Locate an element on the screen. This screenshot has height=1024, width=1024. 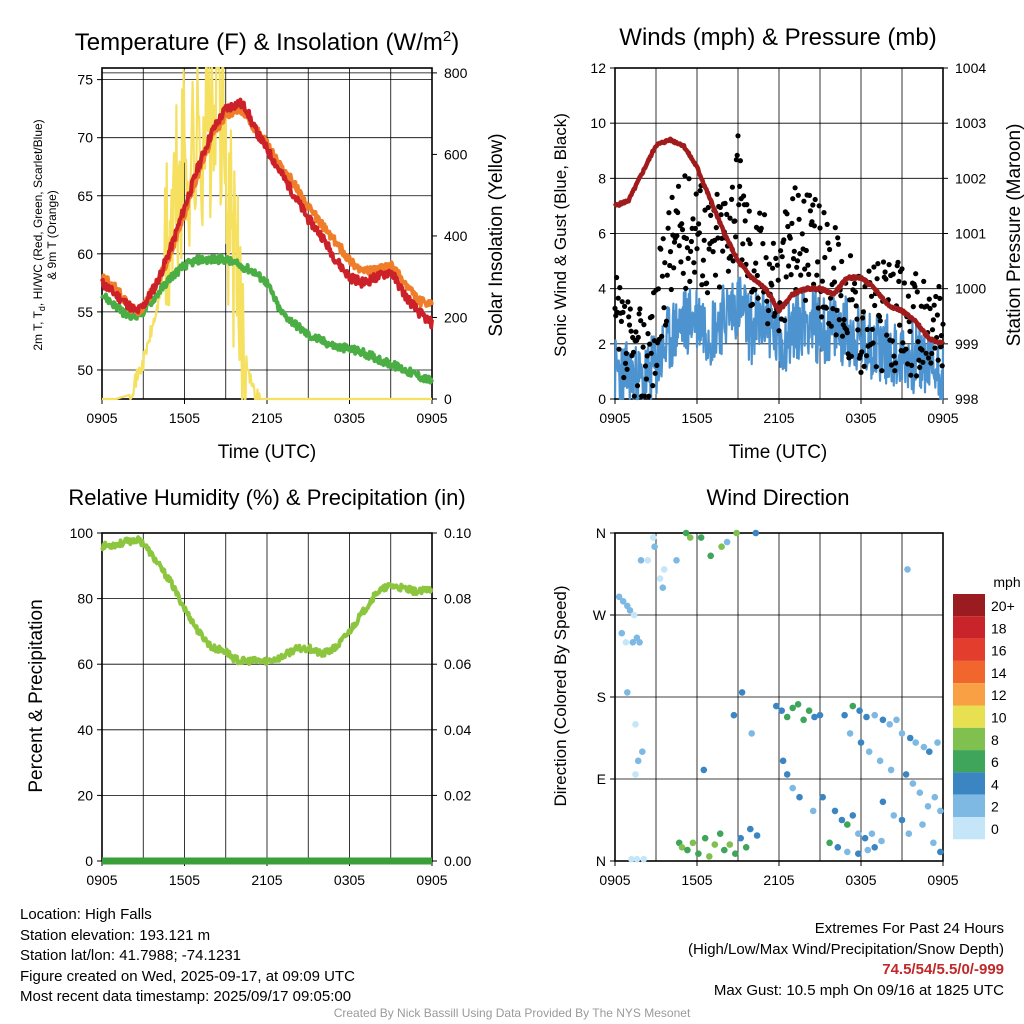
y-tick-label: 0 is located at coordinates (602, 399).